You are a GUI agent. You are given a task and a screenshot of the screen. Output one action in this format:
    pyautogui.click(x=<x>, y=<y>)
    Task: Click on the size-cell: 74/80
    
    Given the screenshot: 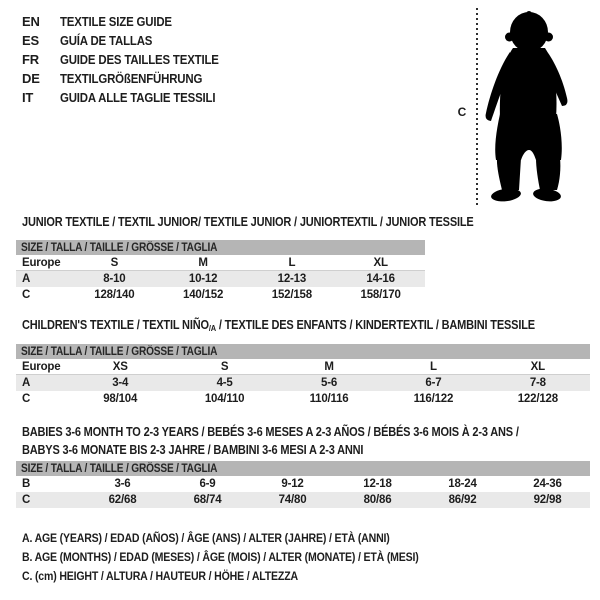 What is the action you would take?
    pyautogui.click(x=292, y=500)
    